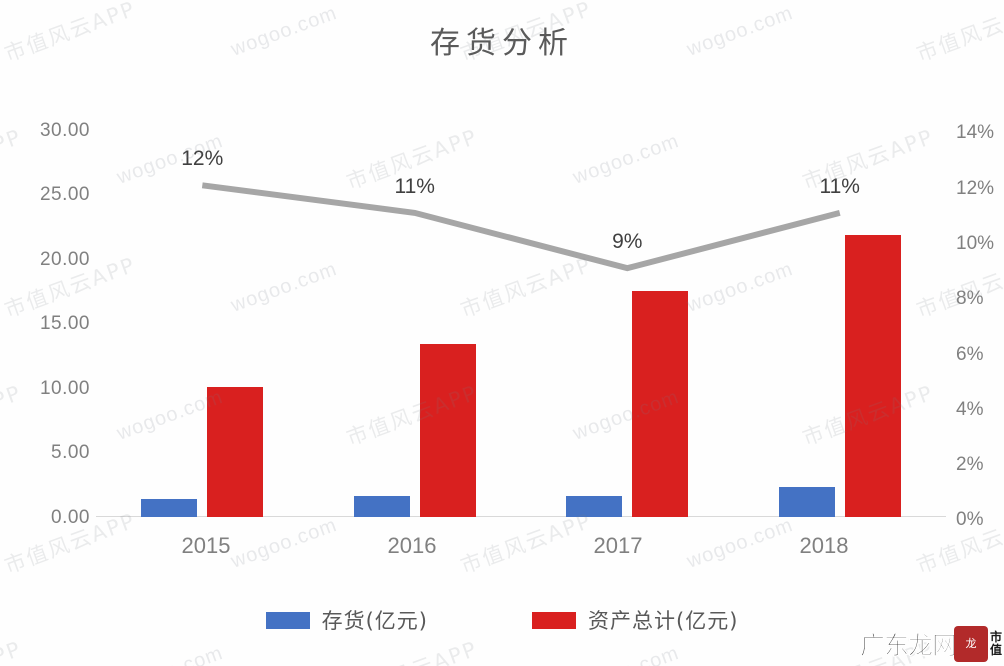  I want to click on bar-total-assets-2015, so click(235, 451).